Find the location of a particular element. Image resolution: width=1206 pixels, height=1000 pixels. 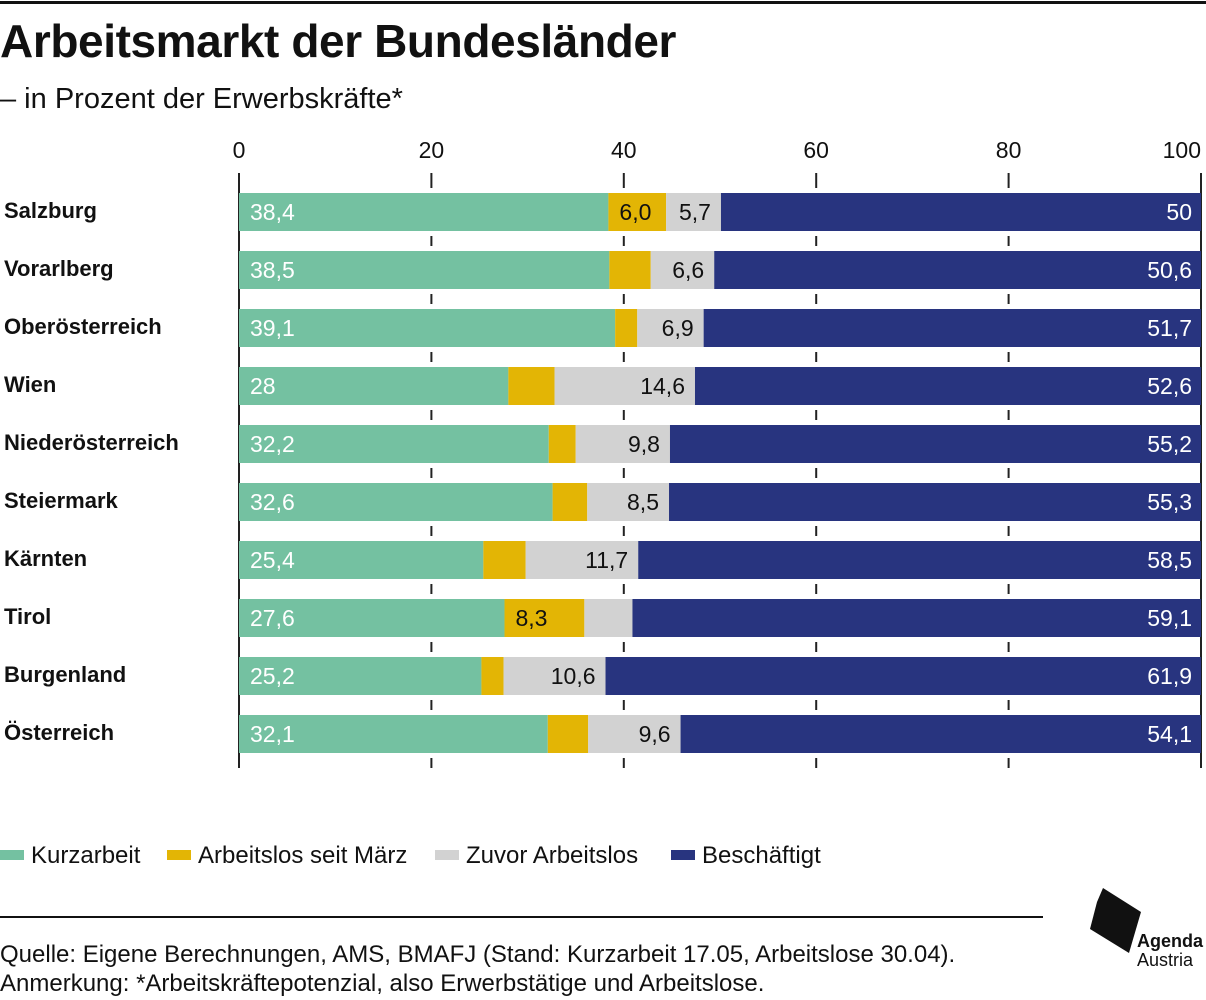

bar-steiermark-beschaeftigt is located at coordinates (935, 502).